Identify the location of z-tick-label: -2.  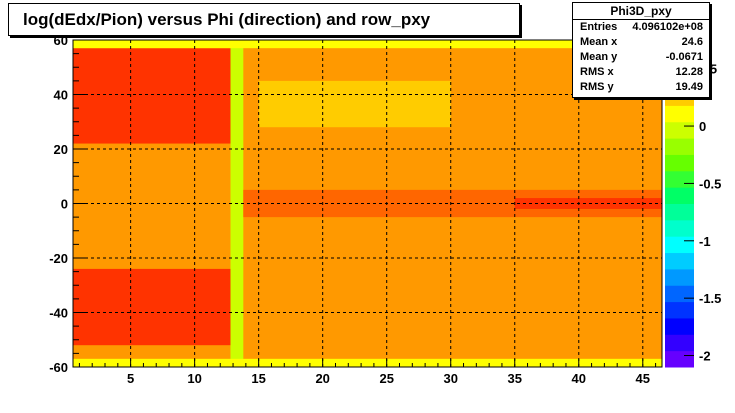
(705, 356).